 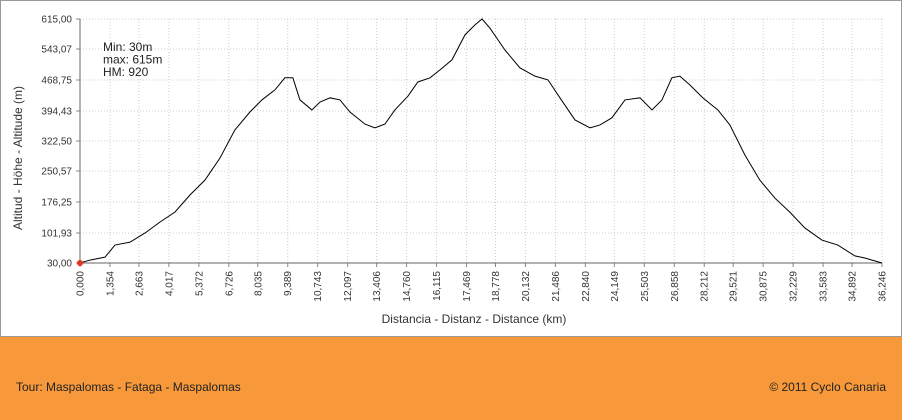 I want to click on x-tick-label: 32,229, so click(x=794, y=286).